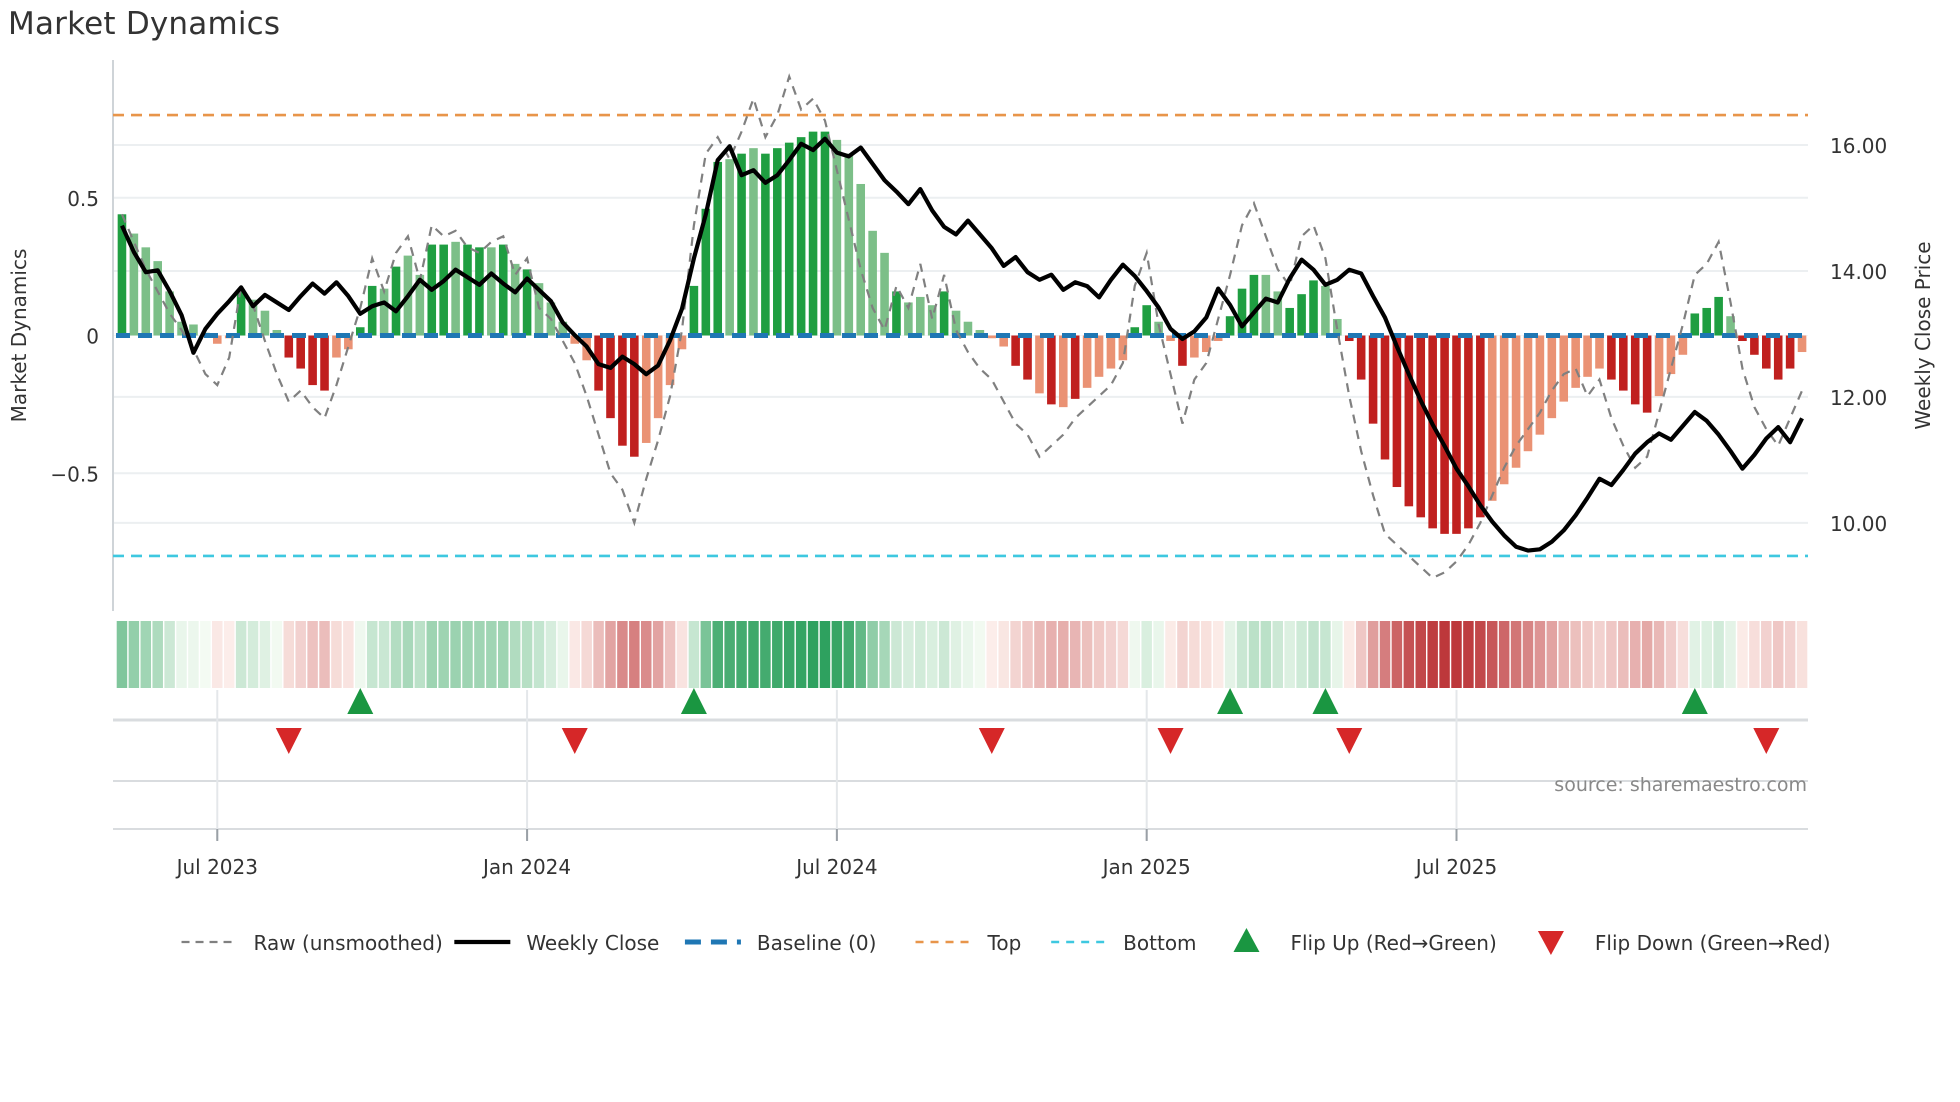 The width and height of the screenshot is (1960, 1102). I want to click on legend-label: Flip Up (Red→Green), so click(1393, 943).